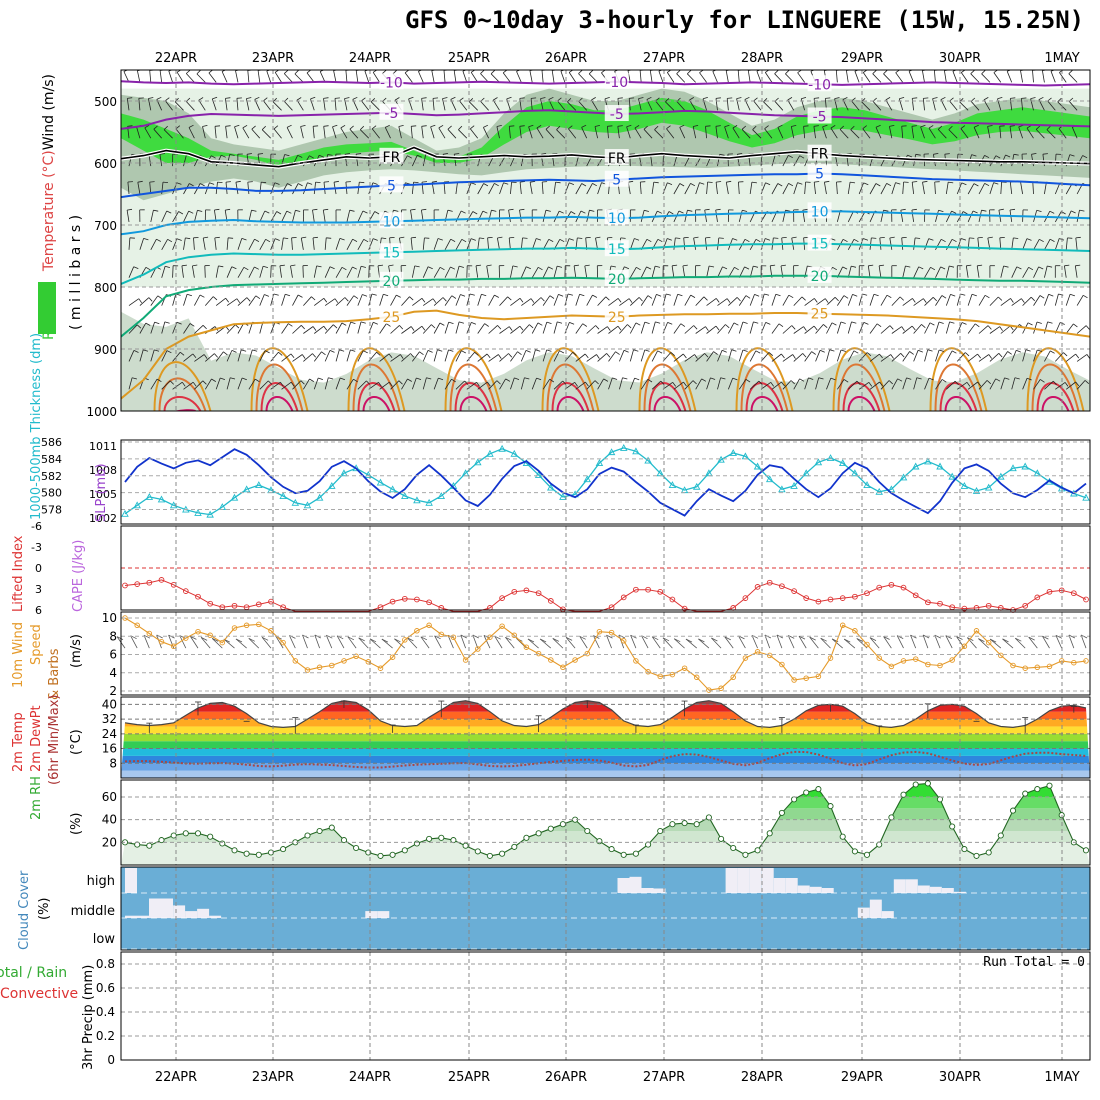  What do you see at coordinates (616, 181) in the screenshot?
I see `contour-label: 5` at bounding box center [616, 181].